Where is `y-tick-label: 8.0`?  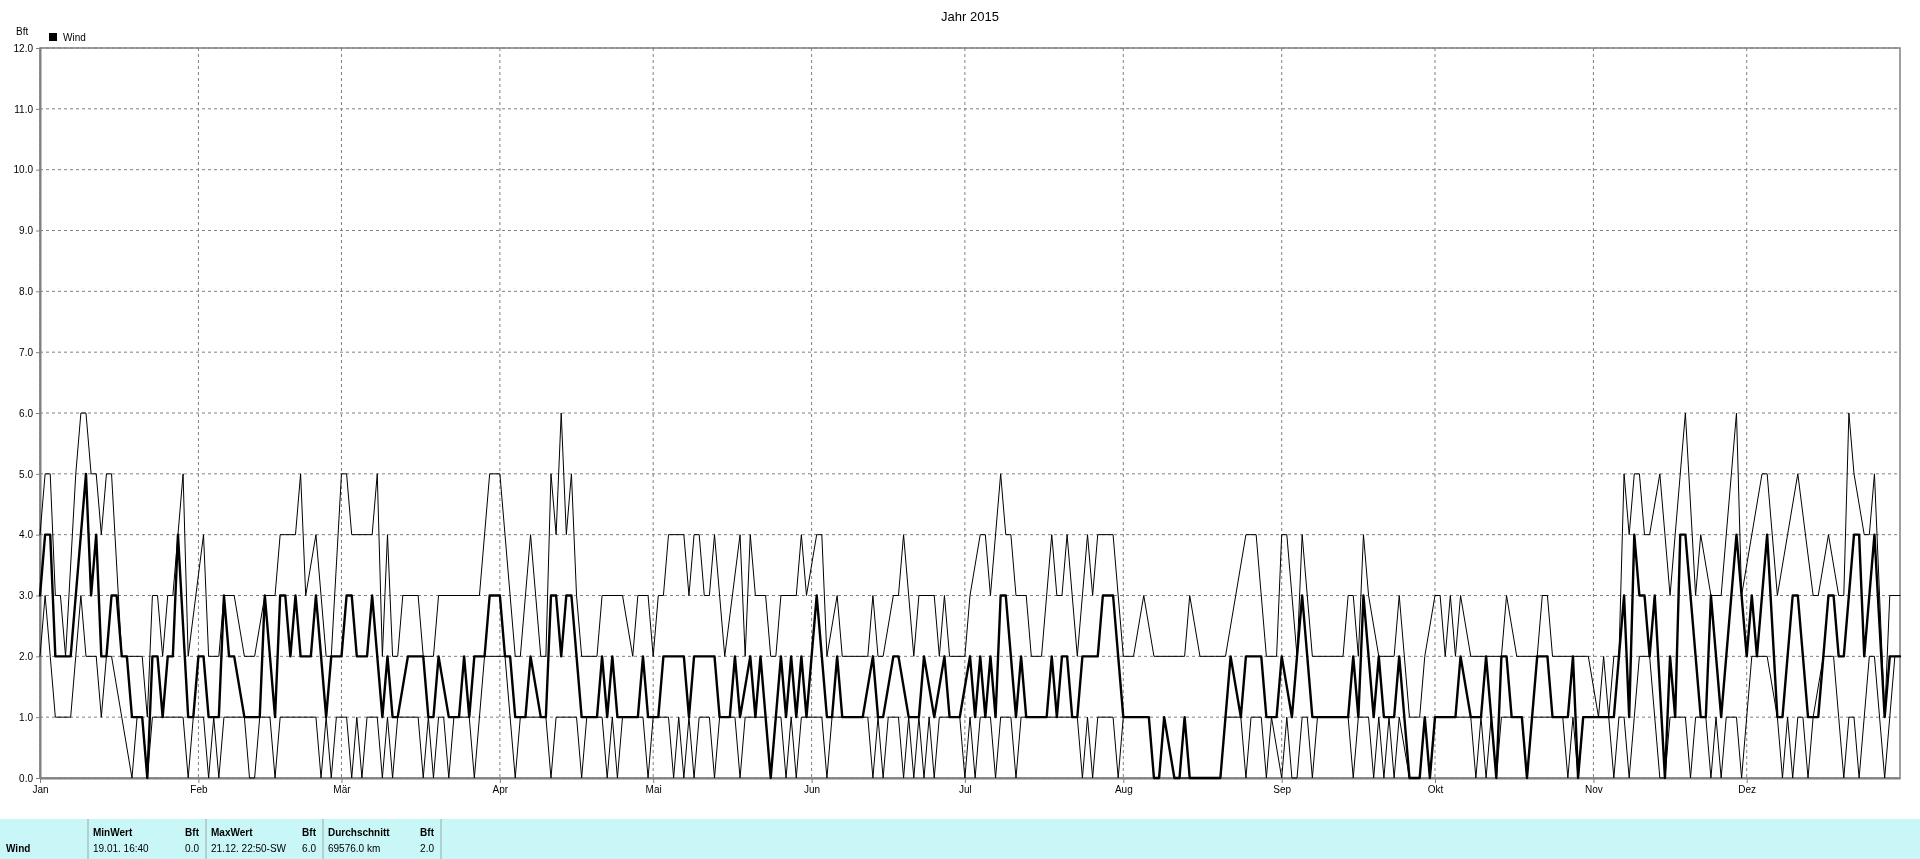 y-tick-label: 8.0 is located at coordinates (26, 292).